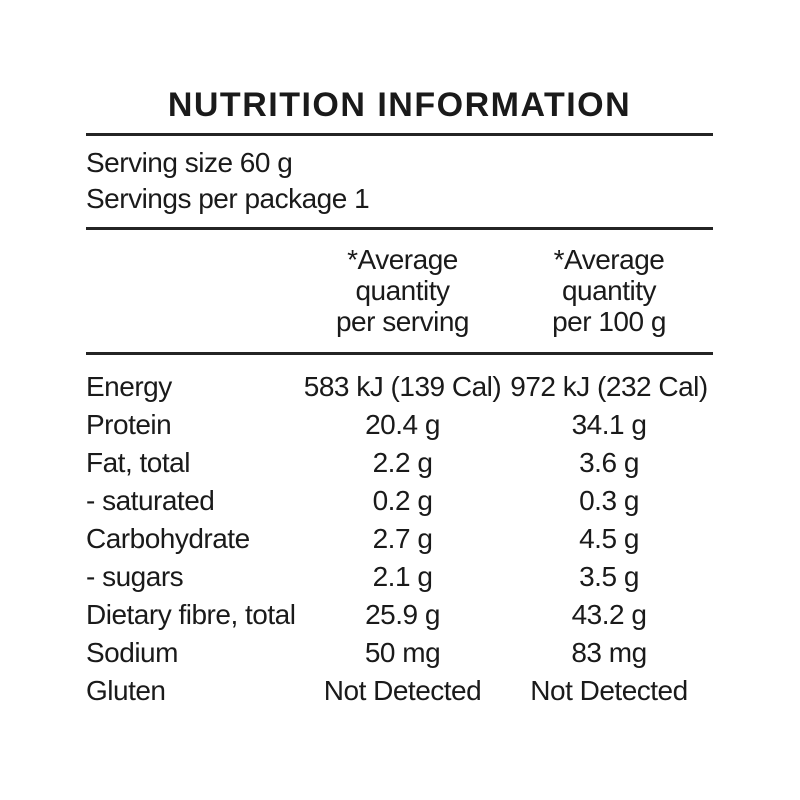 Image resolution: width=800 pixels, height=800 pixels. I want to click on value-per-serving: 2.2 g, so click(402, 462).